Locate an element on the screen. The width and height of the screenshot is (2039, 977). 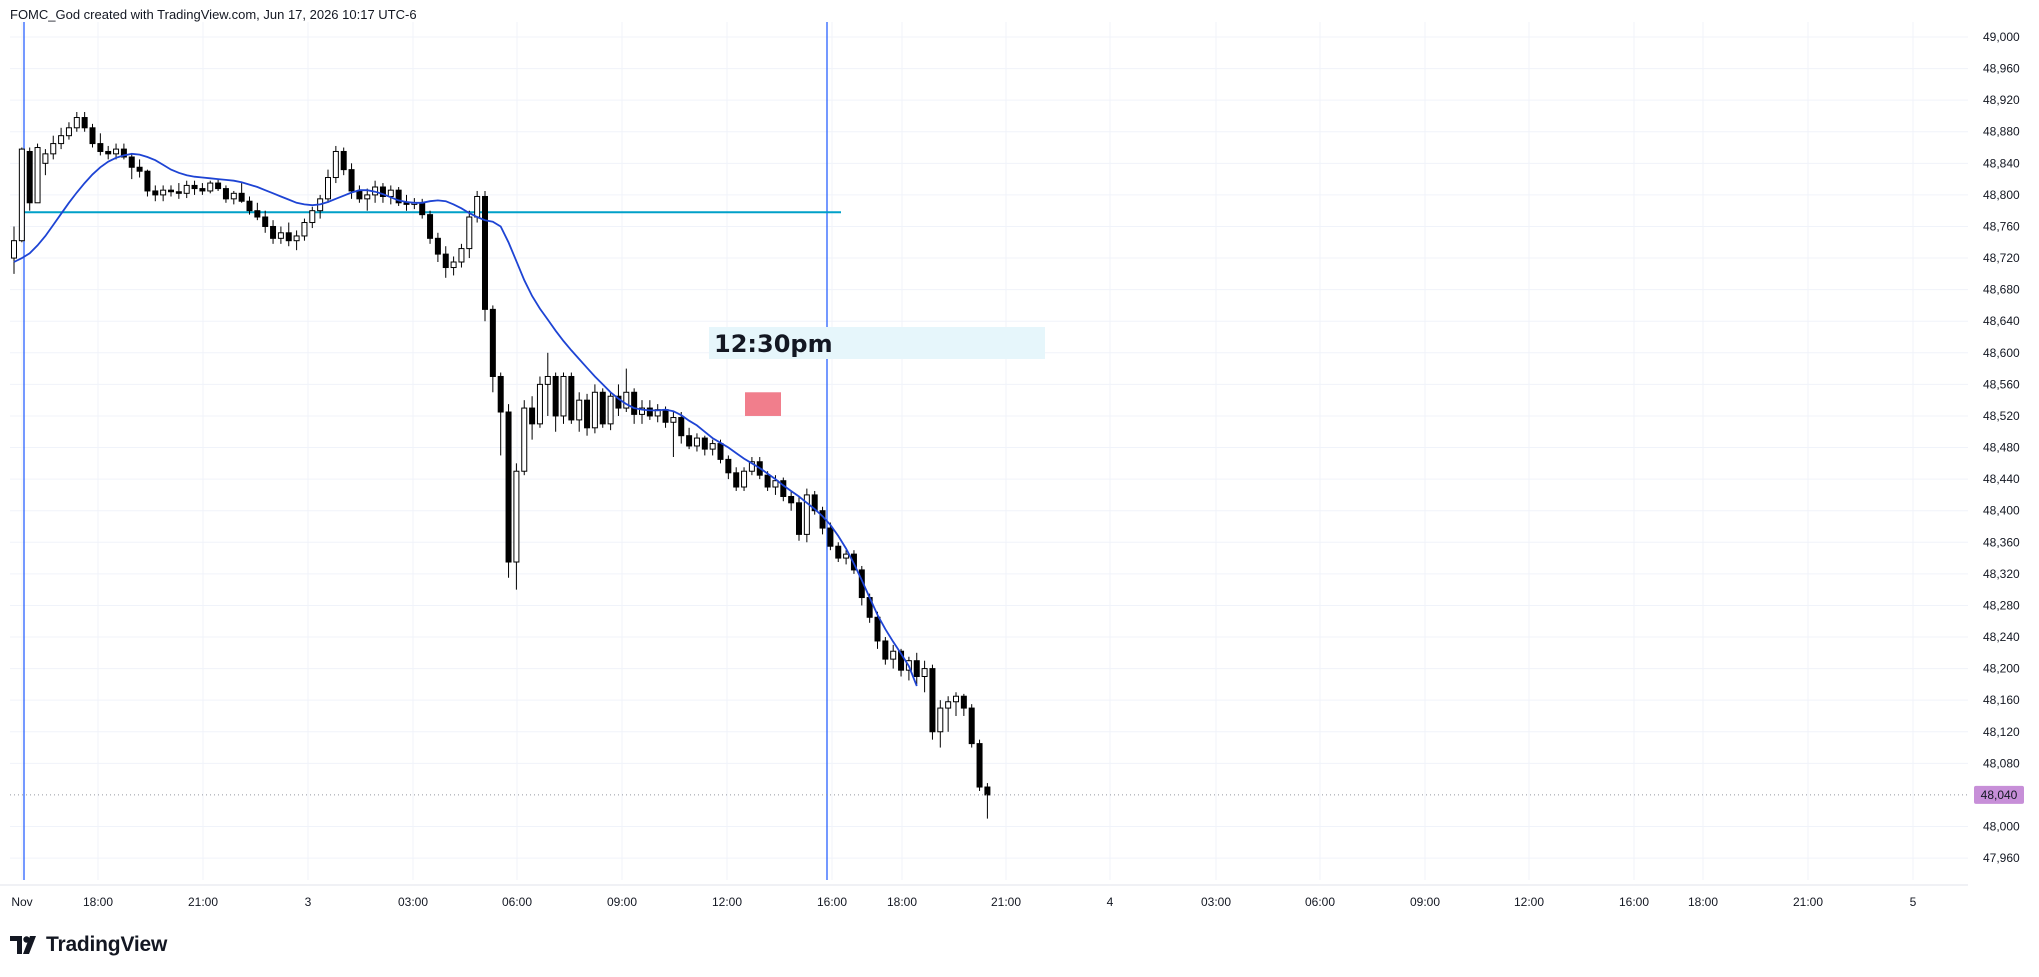
price-tick-label: 48,200 is located at coordinates (2001, 669).